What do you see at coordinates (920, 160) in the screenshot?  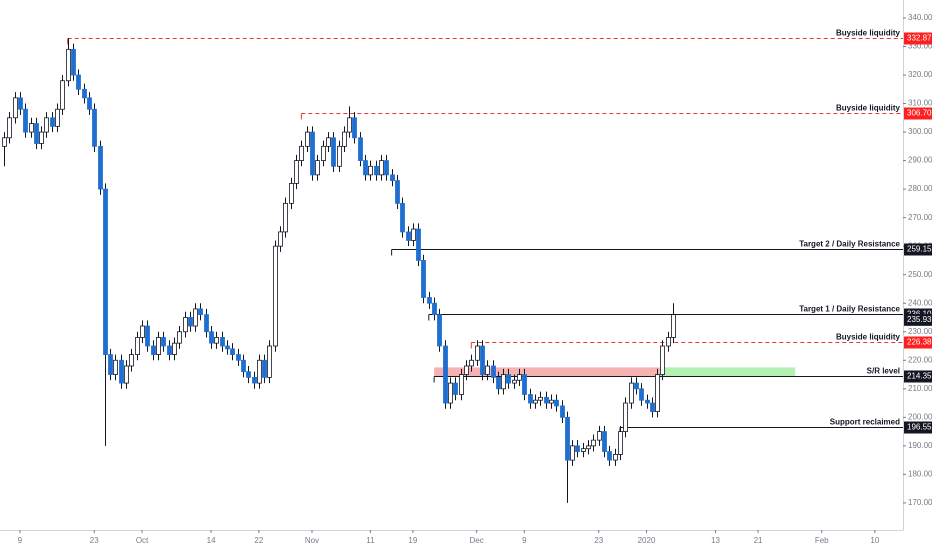 I see `y-tick-label: 290.00` at bounding box center [920, 160].